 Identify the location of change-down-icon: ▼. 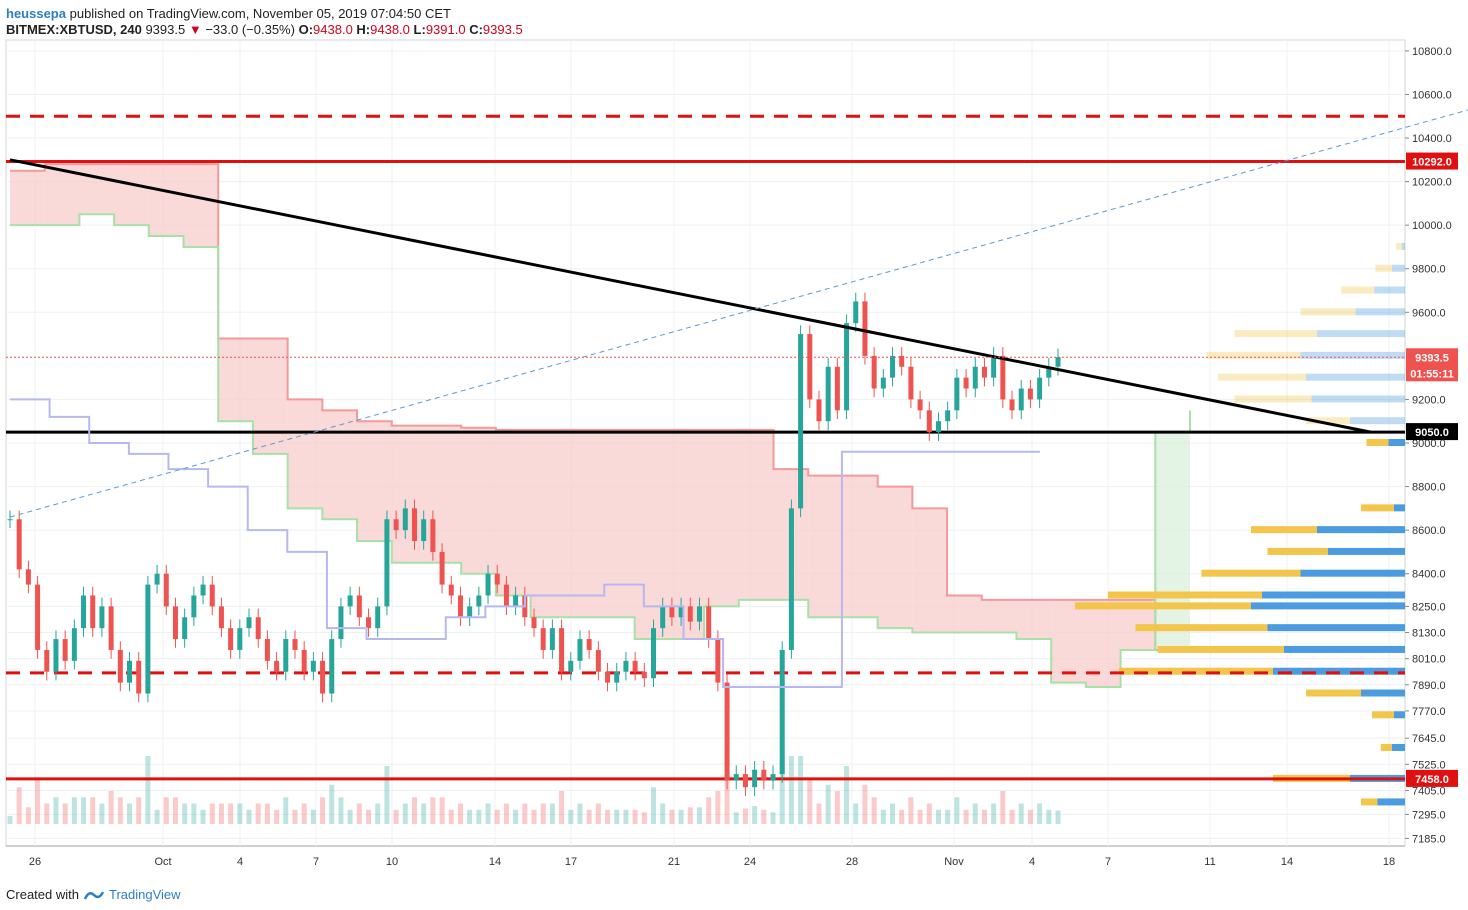
(195, 29).